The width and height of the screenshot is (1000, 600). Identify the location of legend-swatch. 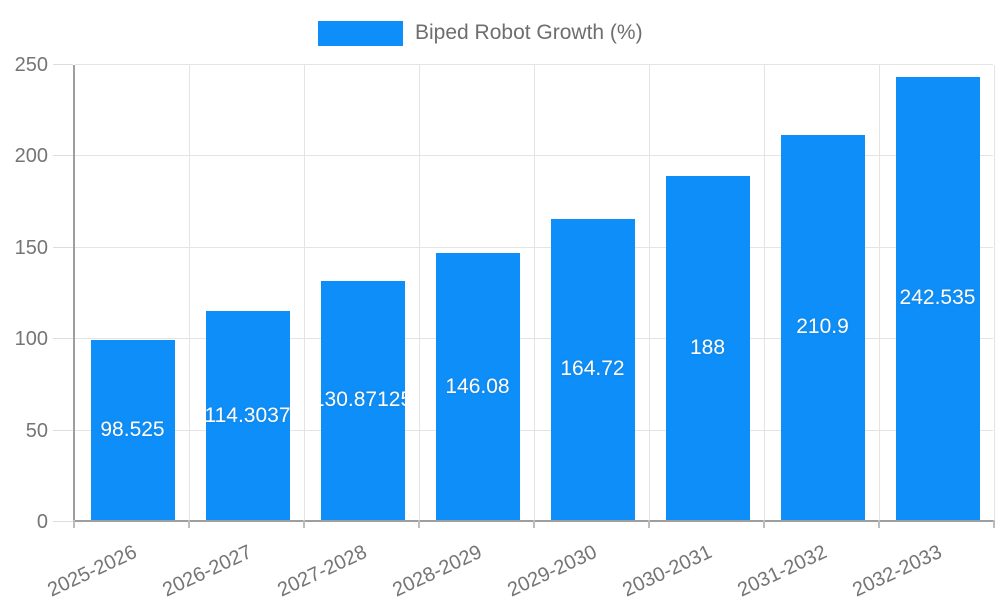
(360, 33).